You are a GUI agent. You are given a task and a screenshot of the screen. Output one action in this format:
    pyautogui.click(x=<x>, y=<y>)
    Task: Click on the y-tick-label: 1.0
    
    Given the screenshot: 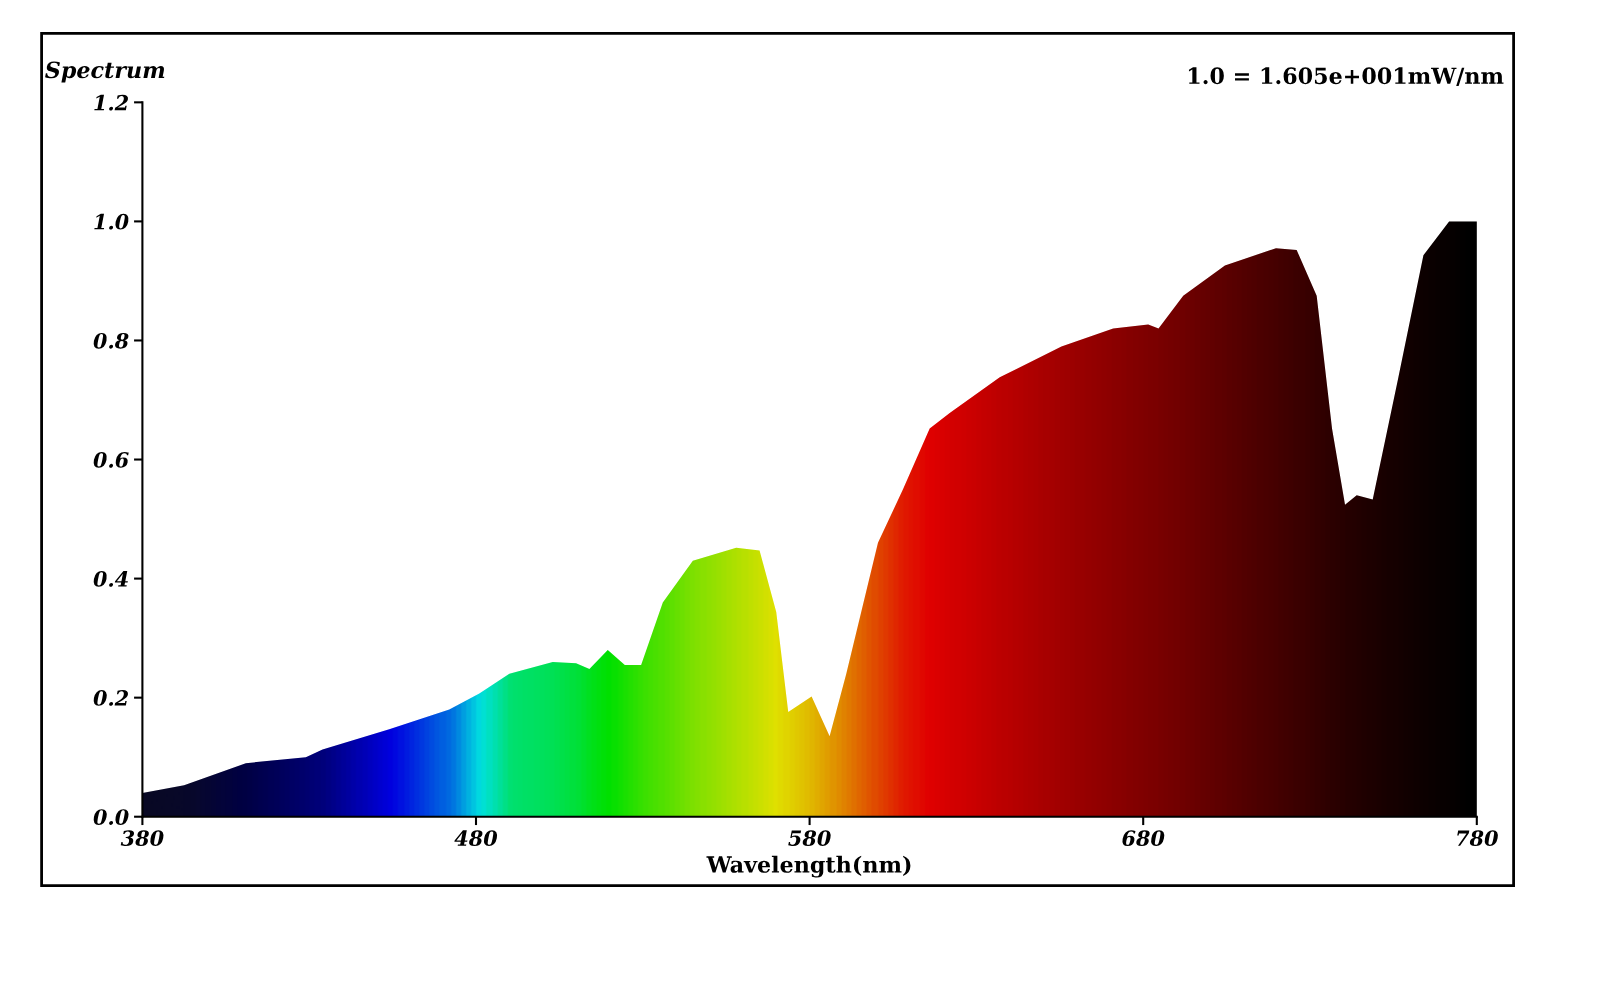 What is the action you would take?
    pyautogui.click(x=111, y=221)
    